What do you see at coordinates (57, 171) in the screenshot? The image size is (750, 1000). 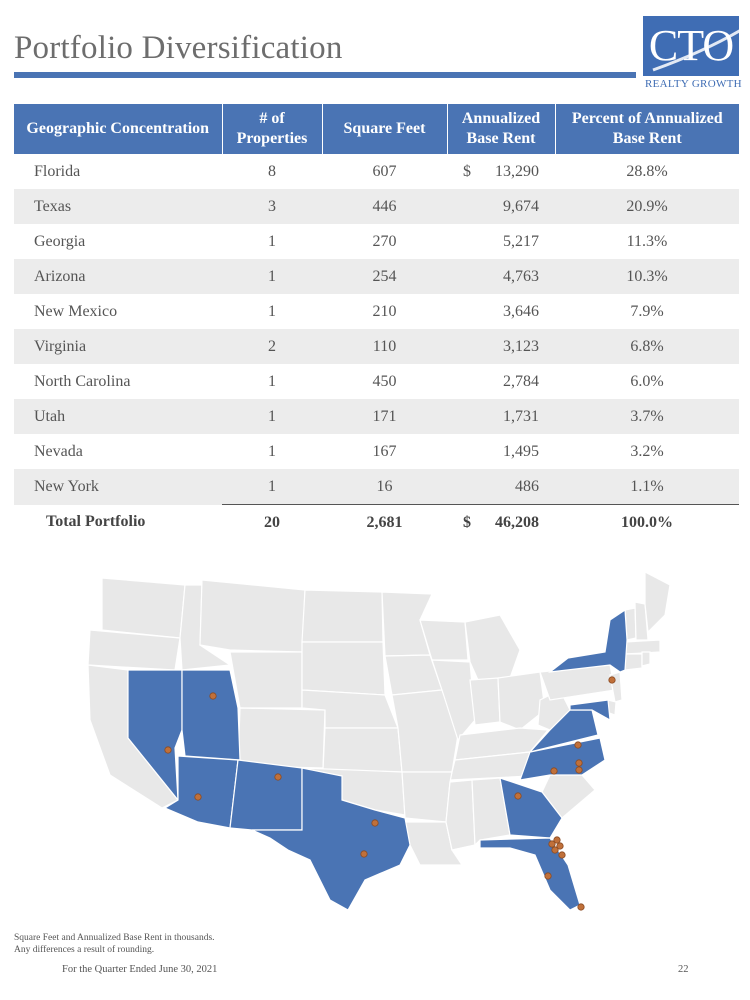 I see `state-cell: Florida` at bounding box center [57, 171].